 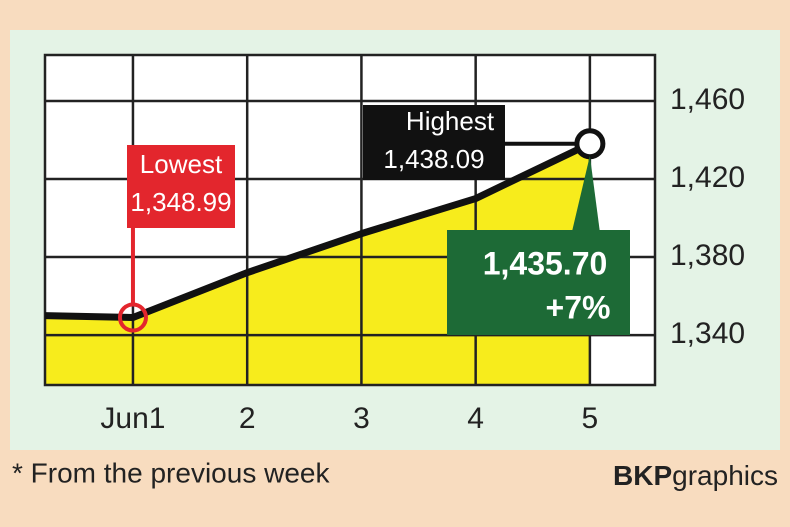 I want to click on brand-bold: BKP, so click(x=642, y=475).